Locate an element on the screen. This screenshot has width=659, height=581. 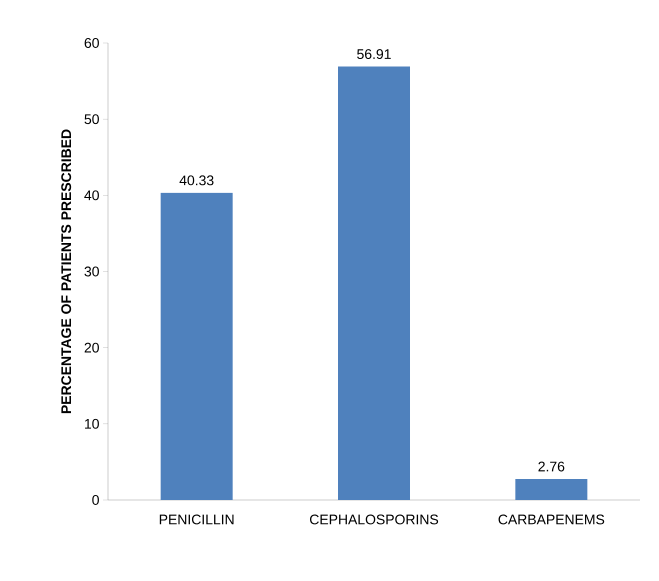
x-tick-label: PENICILLIN is located at coordinates (197, 519).